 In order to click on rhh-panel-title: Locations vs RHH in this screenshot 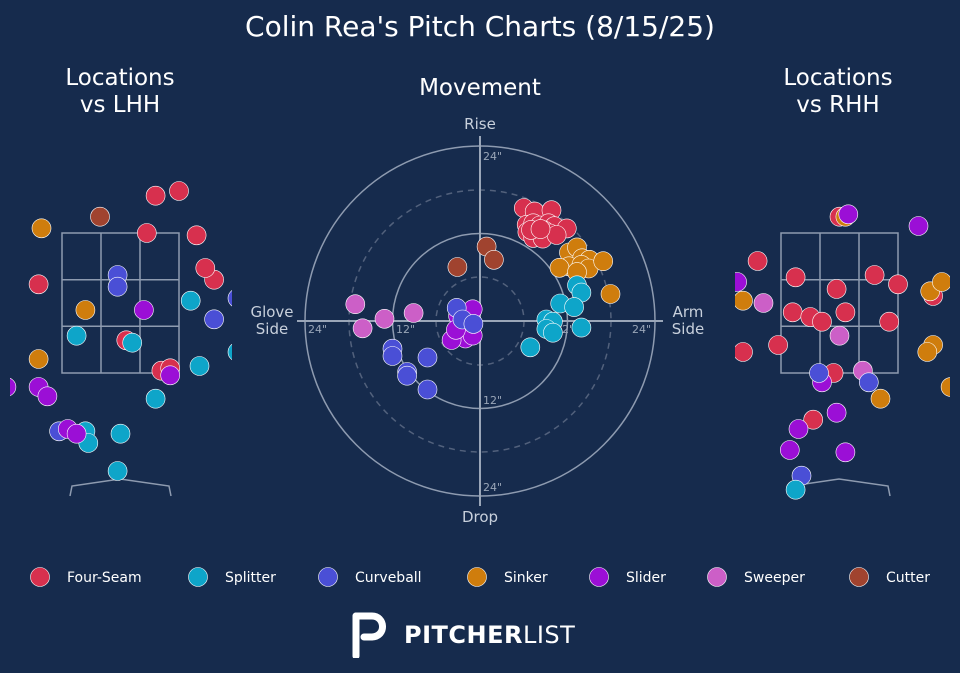, I will do `click(838, 92)`.